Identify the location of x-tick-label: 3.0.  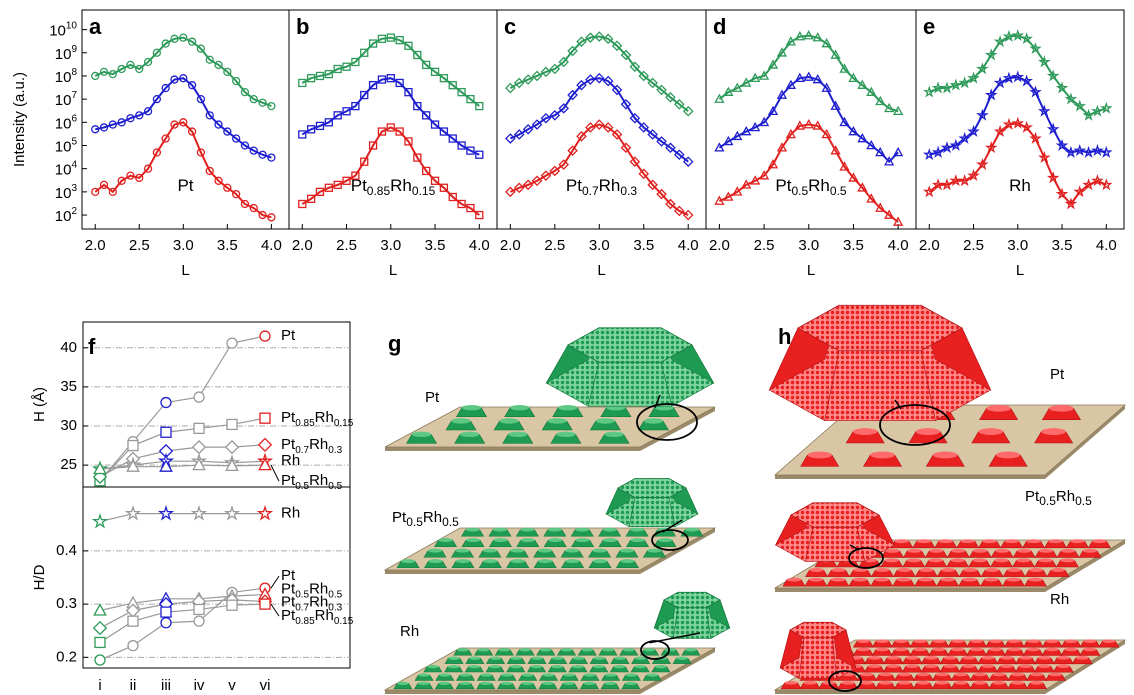
(1017, 245).